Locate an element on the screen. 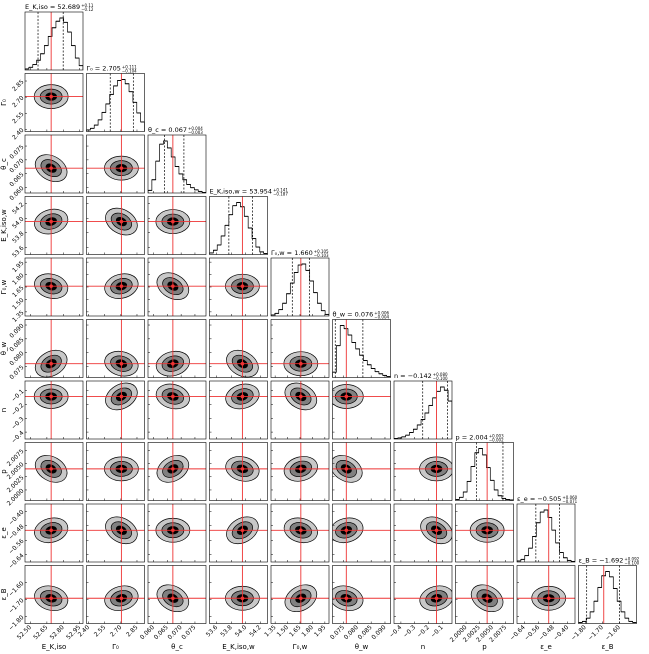 Image resolution: width=649 pixels, height=654 pixels. x-tick-label: 52.50 is located at coordinates (24, 632).